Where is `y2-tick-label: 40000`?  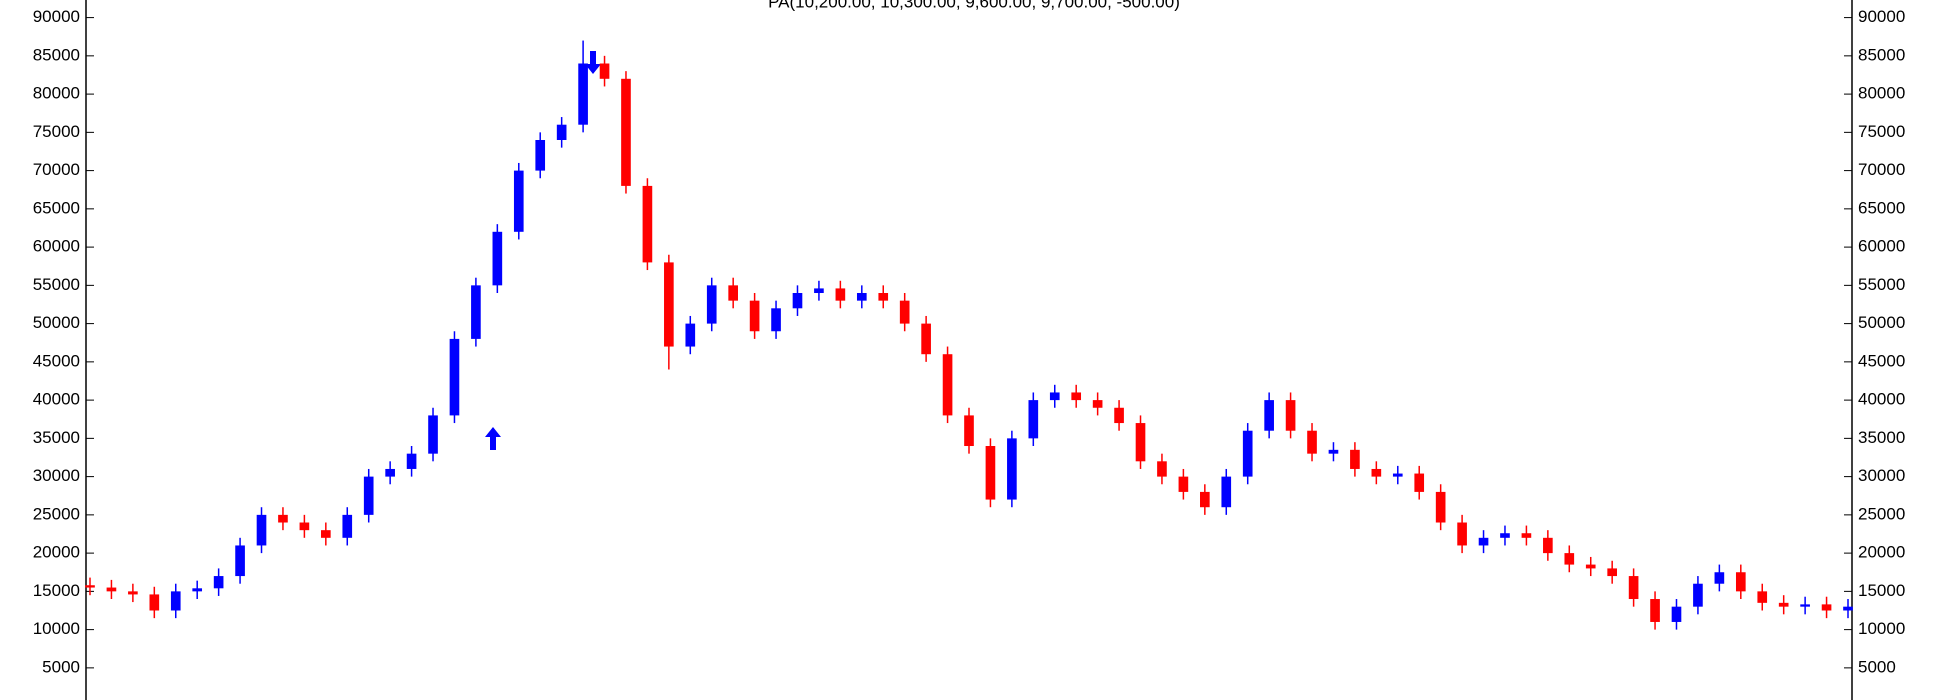
y2-tick-label: 40000 is located at coordinates (1881, 399).